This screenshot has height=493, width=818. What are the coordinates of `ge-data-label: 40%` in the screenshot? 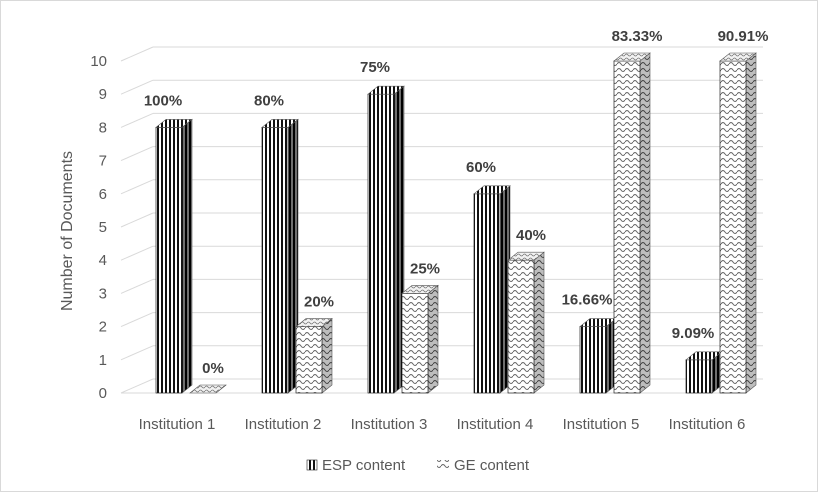 It's located at (531, 235).